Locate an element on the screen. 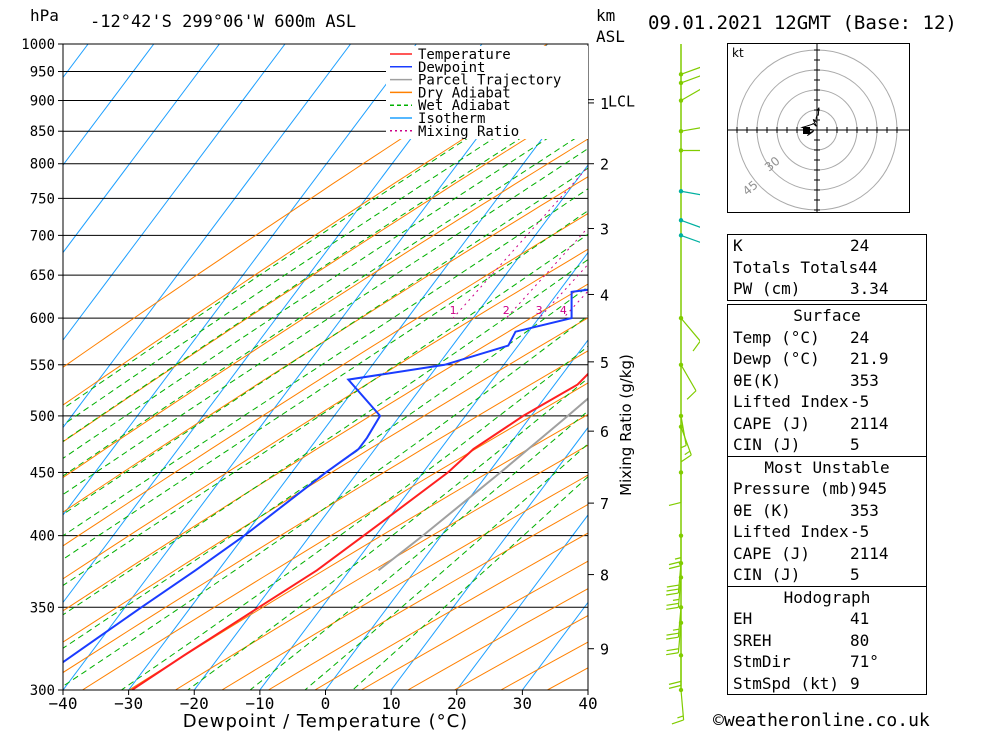 This screenshot has width=1000, height=733. index-label: K is located at coordinates (738, 245).